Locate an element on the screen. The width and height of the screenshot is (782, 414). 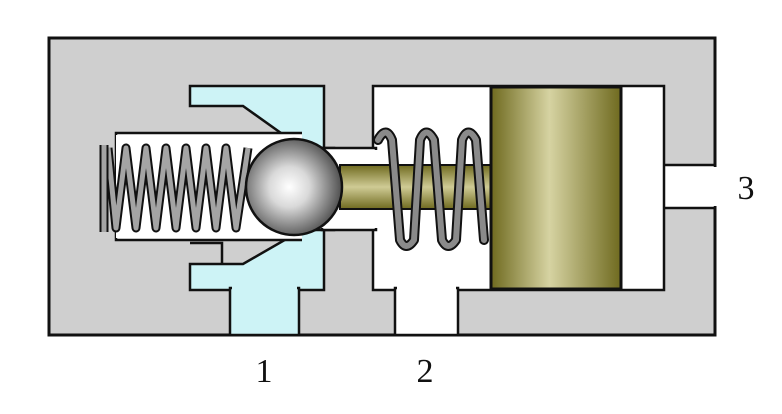
port-3-channel is located at coordinates (689, 186).